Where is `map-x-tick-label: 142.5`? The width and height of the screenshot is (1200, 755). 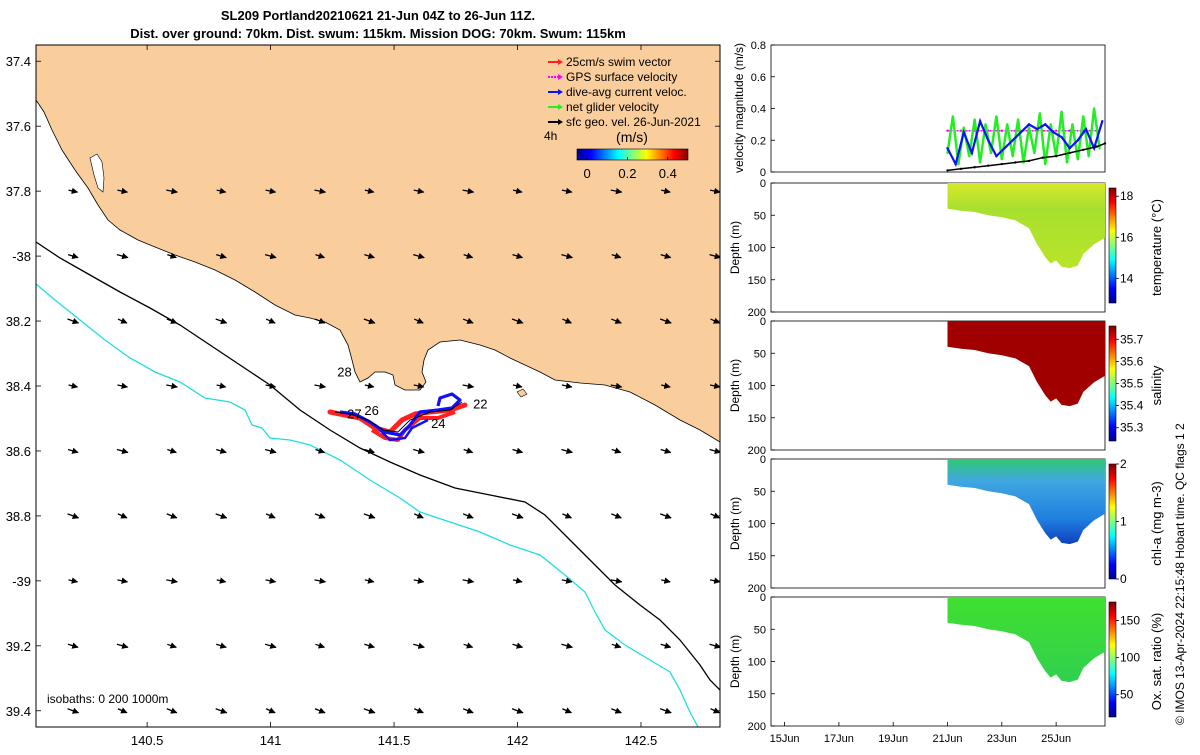 map-x-tick-label: 142.5 is located at coordinates (641, 740).